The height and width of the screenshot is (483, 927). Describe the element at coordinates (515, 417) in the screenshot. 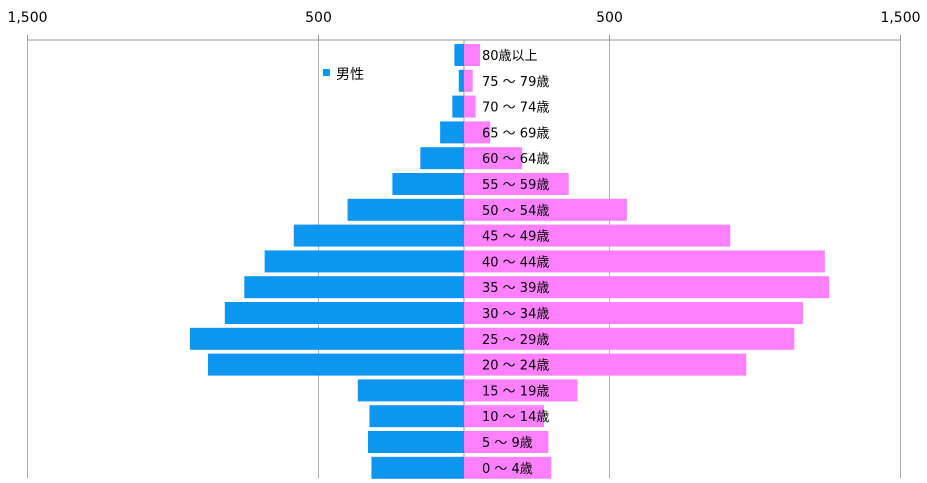

I see `category-label: 10 ～ 14歳` at that location.